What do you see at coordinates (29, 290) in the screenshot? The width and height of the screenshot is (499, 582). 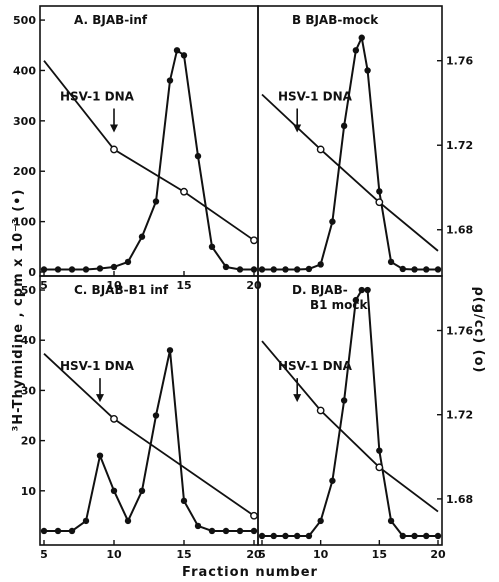 I see `y-tick-label-50: 50` at bounding box center [29, 290].